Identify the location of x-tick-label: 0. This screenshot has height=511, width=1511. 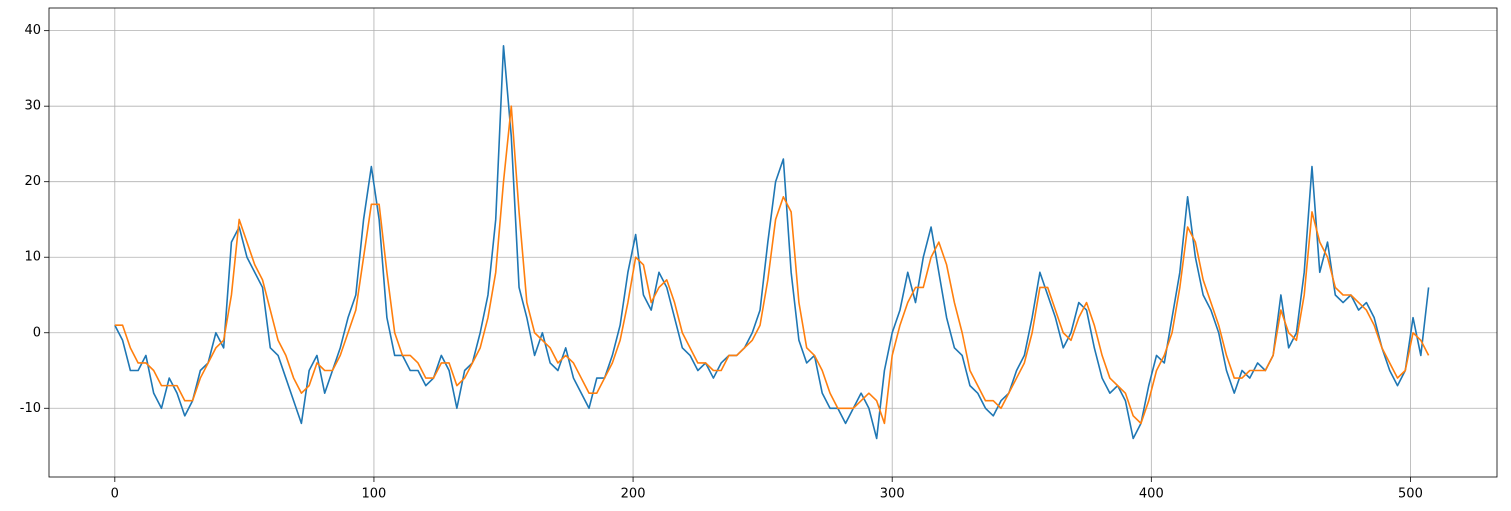
(115, 494).